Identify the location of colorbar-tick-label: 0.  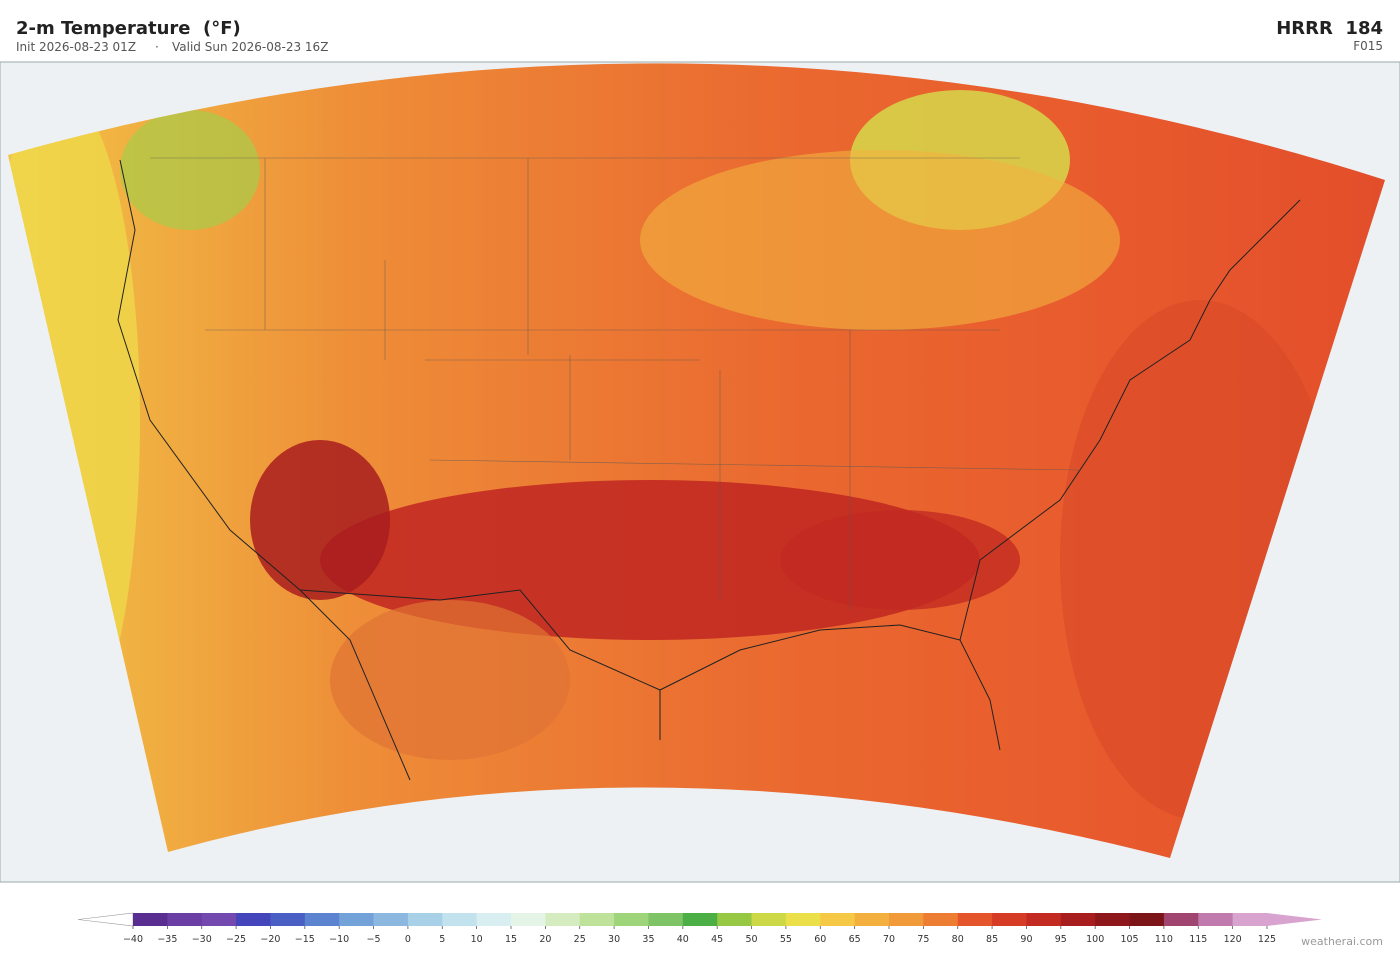
(408, 939).